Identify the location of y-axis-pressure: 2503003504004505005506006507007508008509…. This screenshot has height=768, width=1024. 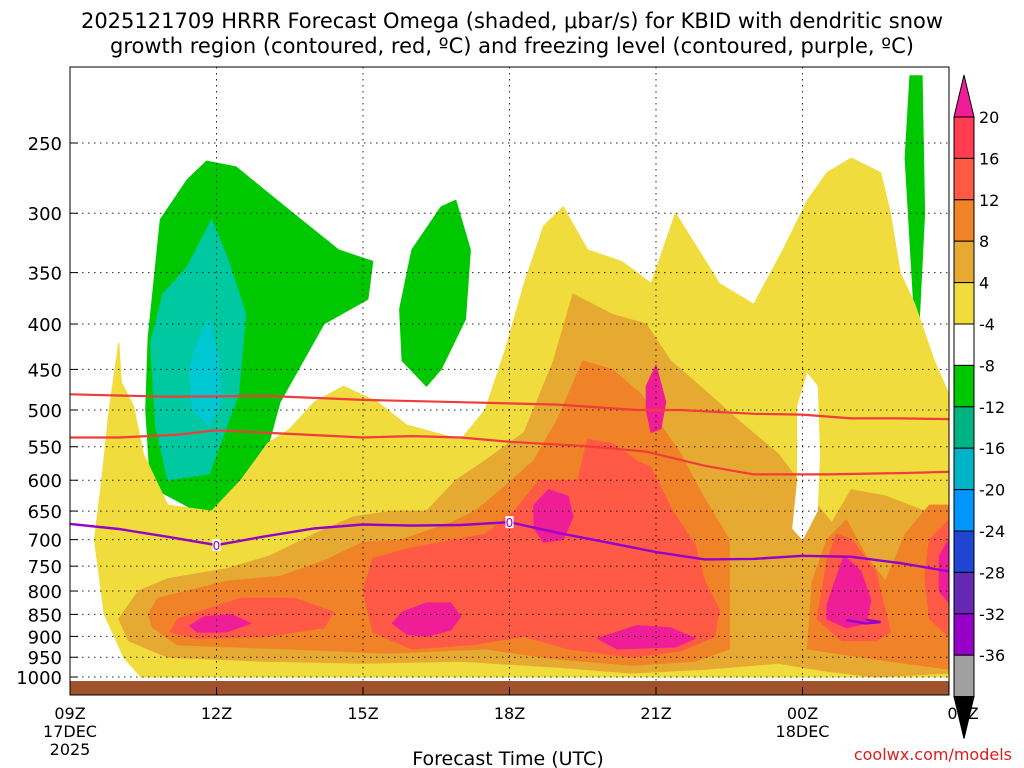
(47, 411).